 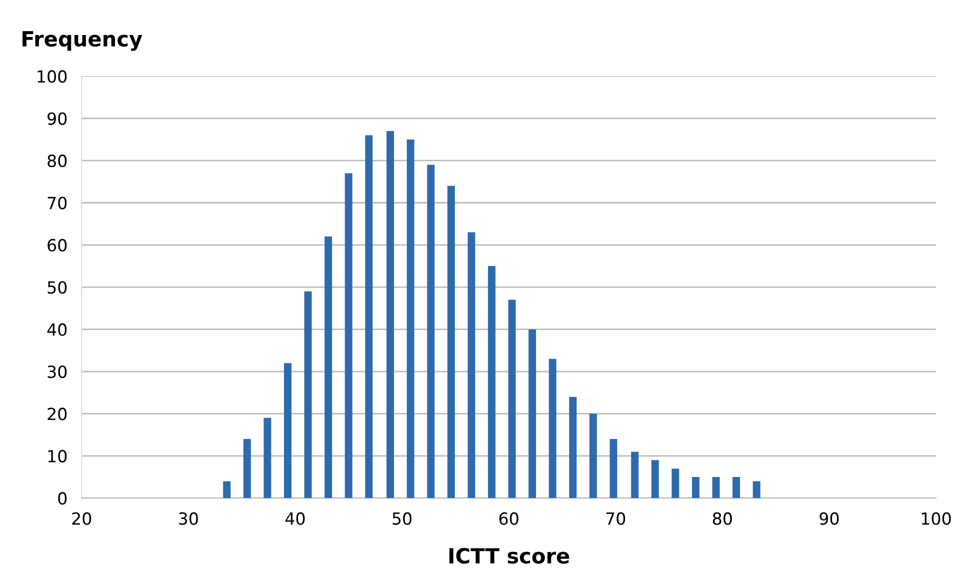 What do you see at coordinates (509, 556) in the screenshot?
I see `x-axis-title: ICTT score` at bounding box center [509, 556].